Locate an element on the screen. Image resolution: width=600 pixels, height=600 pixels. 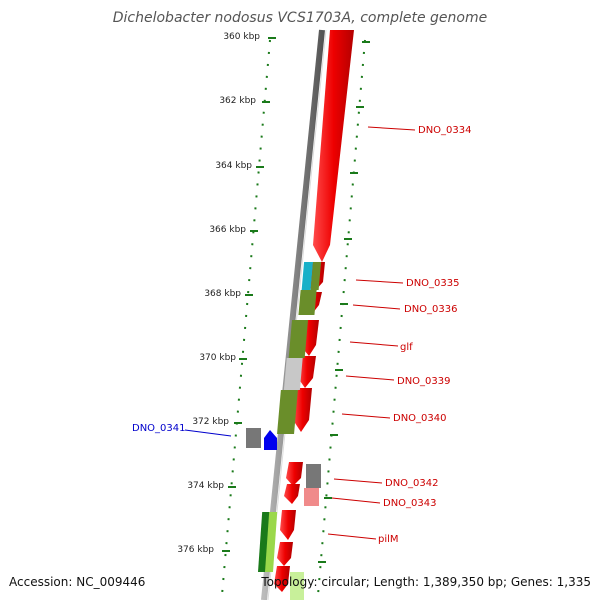
gene-pilm-category-light is located at coordinates (271, 542).